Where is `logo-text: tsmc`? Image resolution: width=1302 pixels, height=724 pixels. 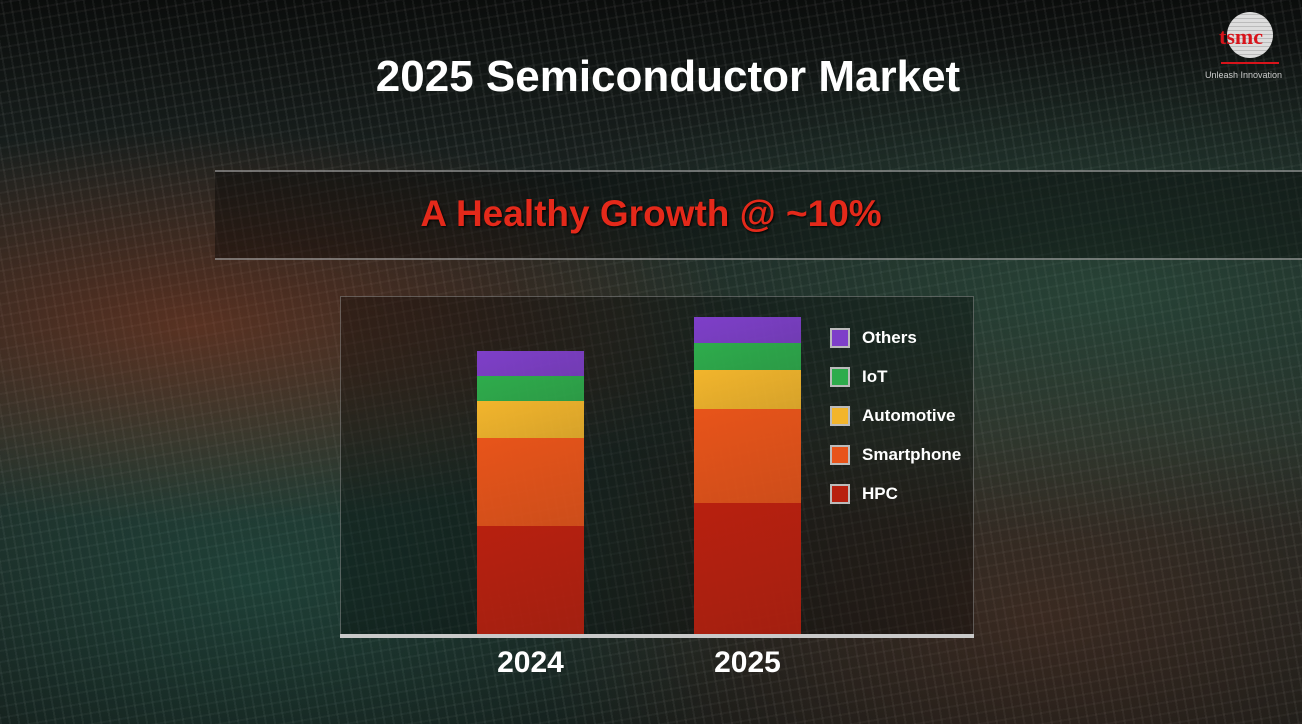 logo-text: tsmc is located at coordinates (1241, 36).